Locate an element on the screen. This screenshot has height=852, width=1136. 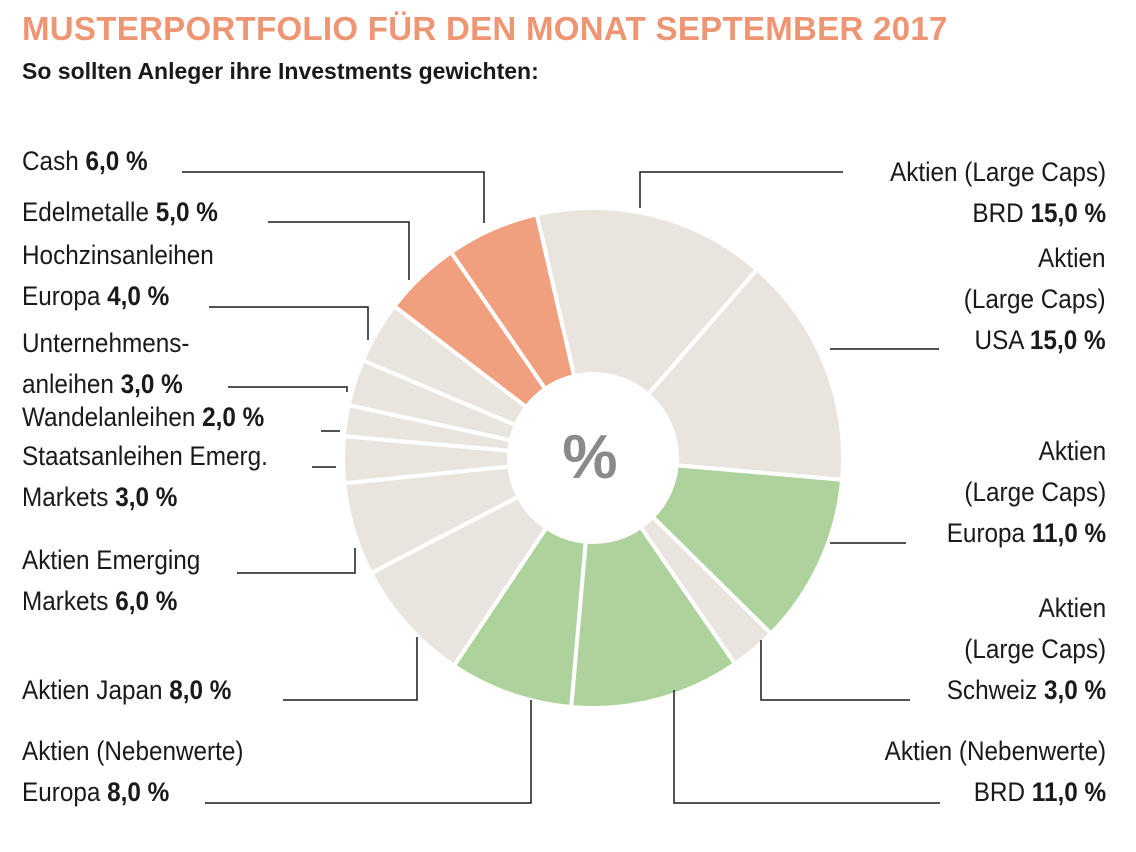
leader-line-edelmetalle is located at coordinates (339, 250).